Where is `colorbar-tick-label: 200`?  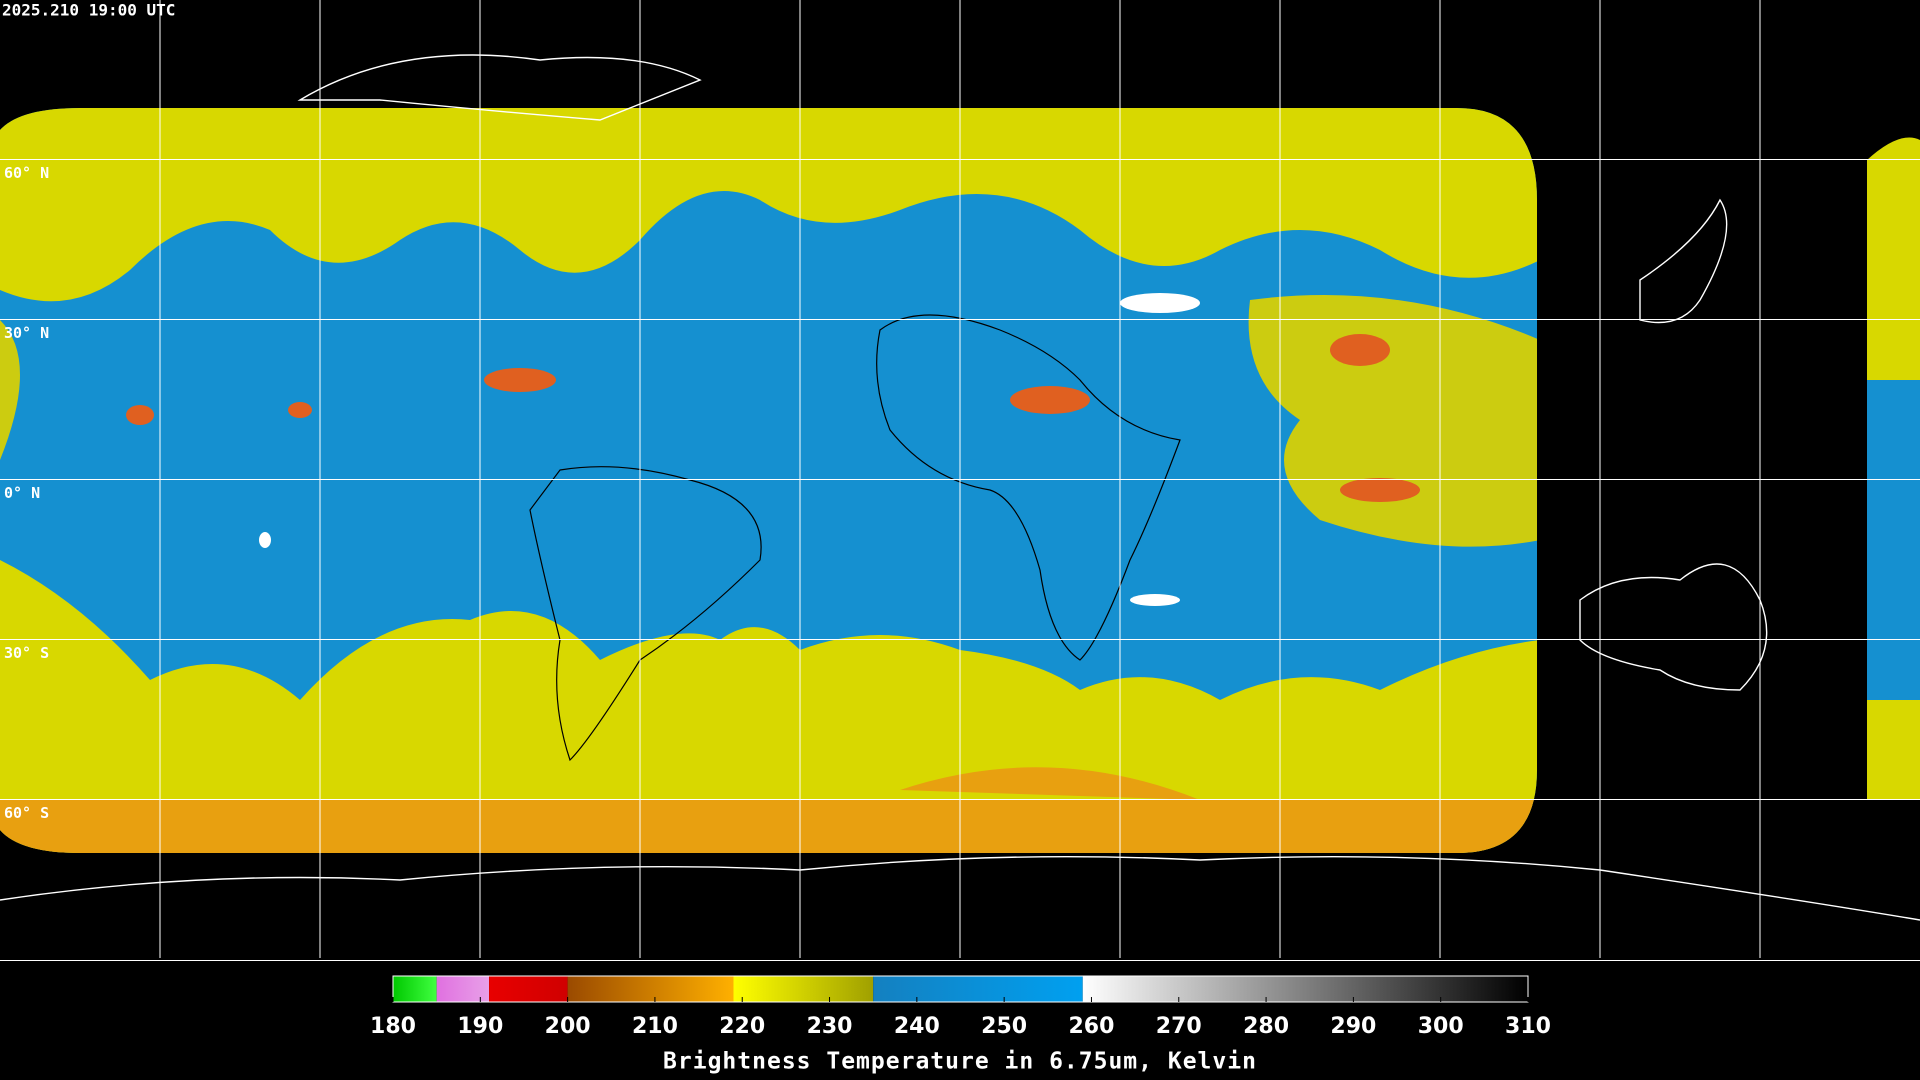
colorbar-tick-label: 200 is located at coordinates (568, 1026).